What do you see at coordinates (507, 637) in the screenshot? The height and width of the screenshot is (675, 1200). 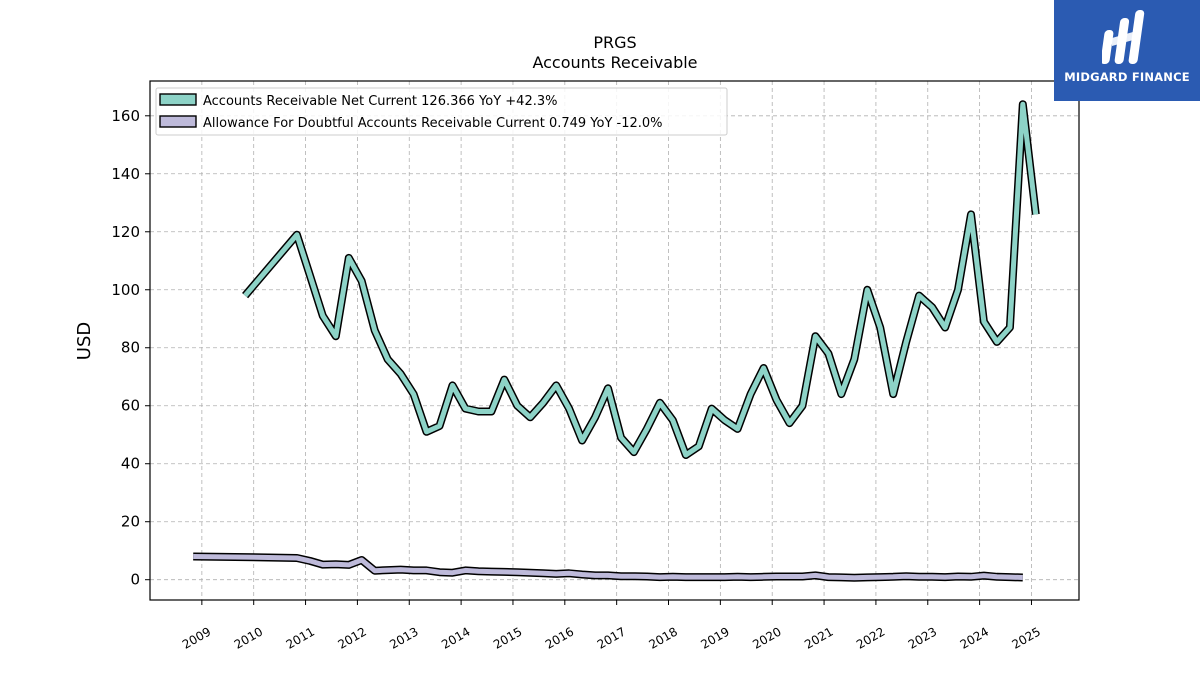 I see `x-tick-label: 2015` at bounding box center [507, 637].